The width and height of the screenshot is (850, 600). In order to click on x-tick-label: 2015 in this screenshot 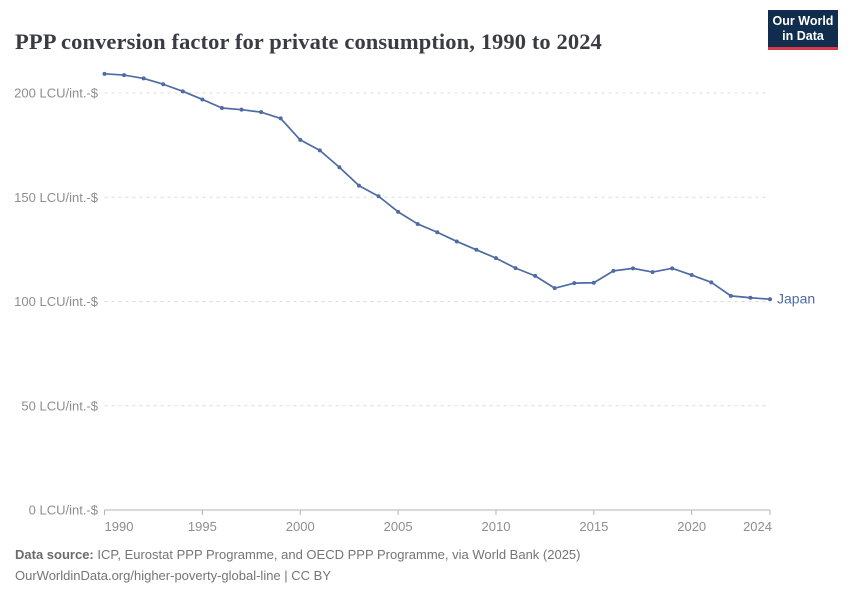, I will do `click(593, 526)`.